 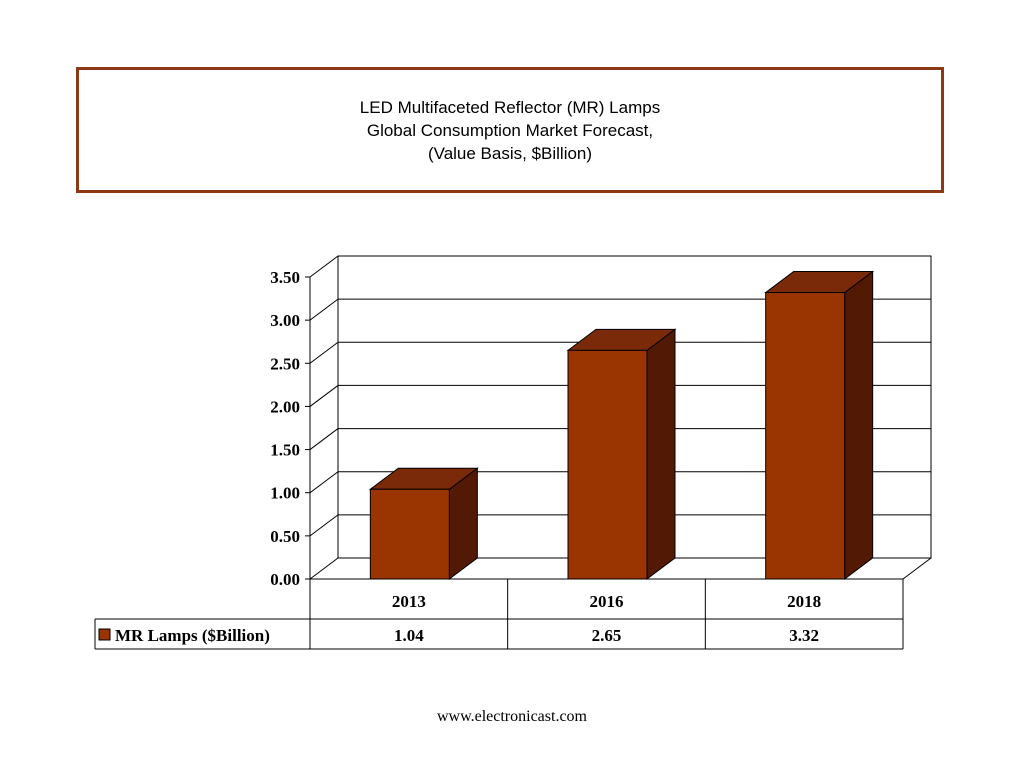 I want to click on y-tick-label: 1.00, so click(x=285, y=493).